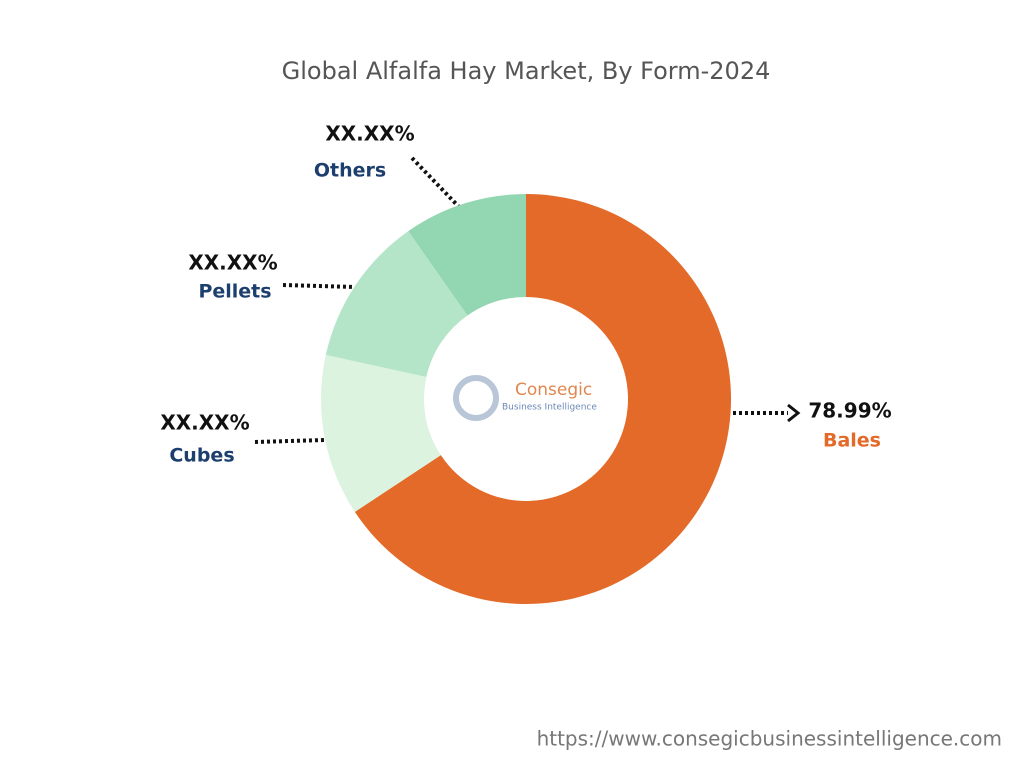 Image resolution: width=1024 pixels, height=768 pixels. What do you see at coordinates (852, 441) in the screenshot?
I see `category-label: Bales` at bounding box center [852, 441].